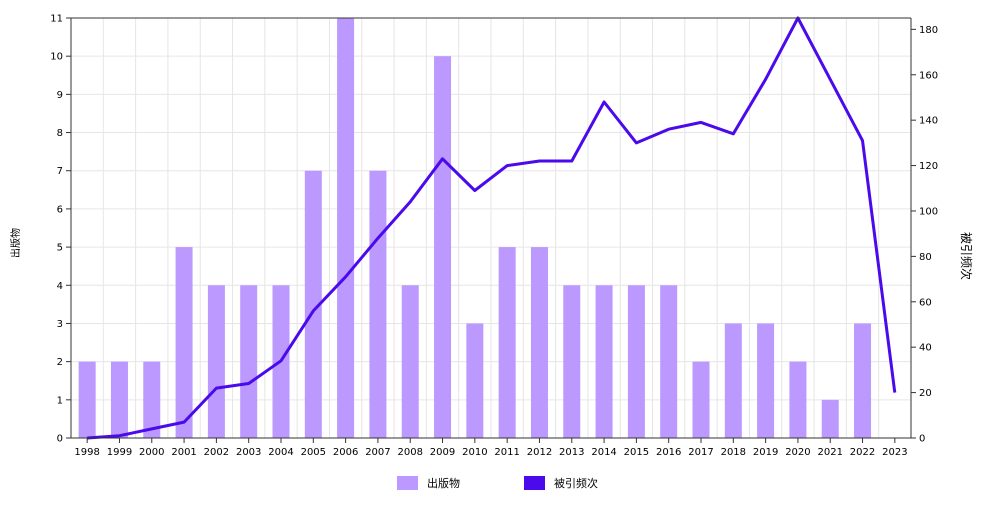  What do you see at coordinates (506, 452) in the screenshot?
I see `x-tick-label: 2011` at bounding box center [506, 452].